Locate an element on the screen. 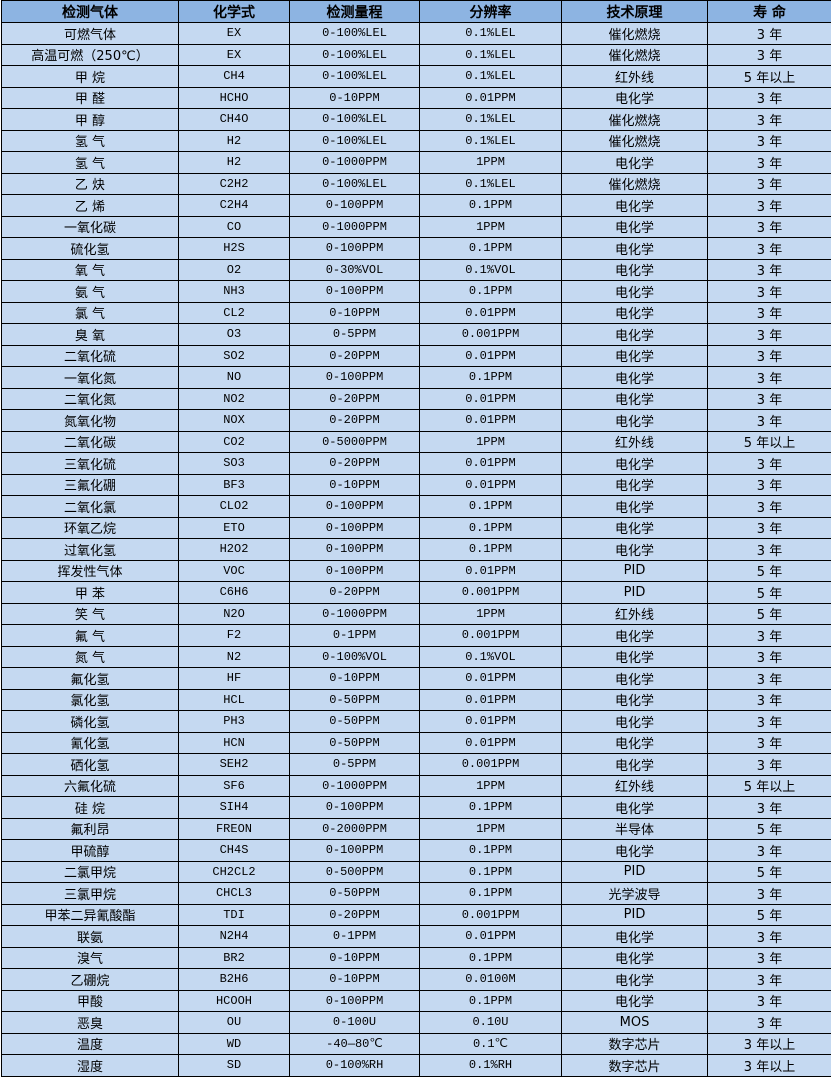  cell-range: 0-5PPM is located at coordinates (355, 335).